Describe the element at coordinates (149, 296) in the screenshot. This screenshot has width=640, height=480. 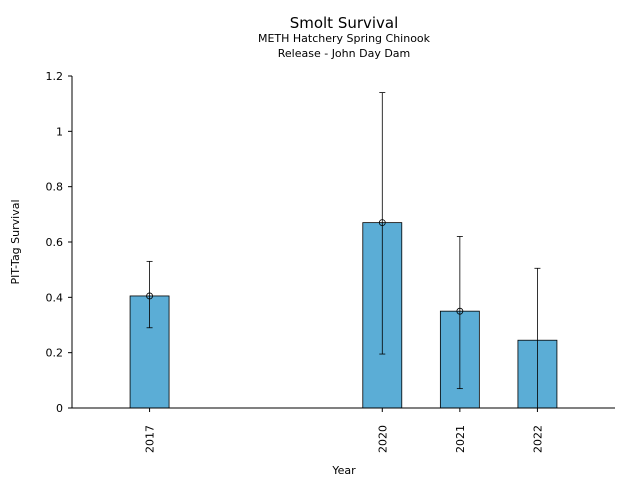
I see `point-marker-2017` at that location.